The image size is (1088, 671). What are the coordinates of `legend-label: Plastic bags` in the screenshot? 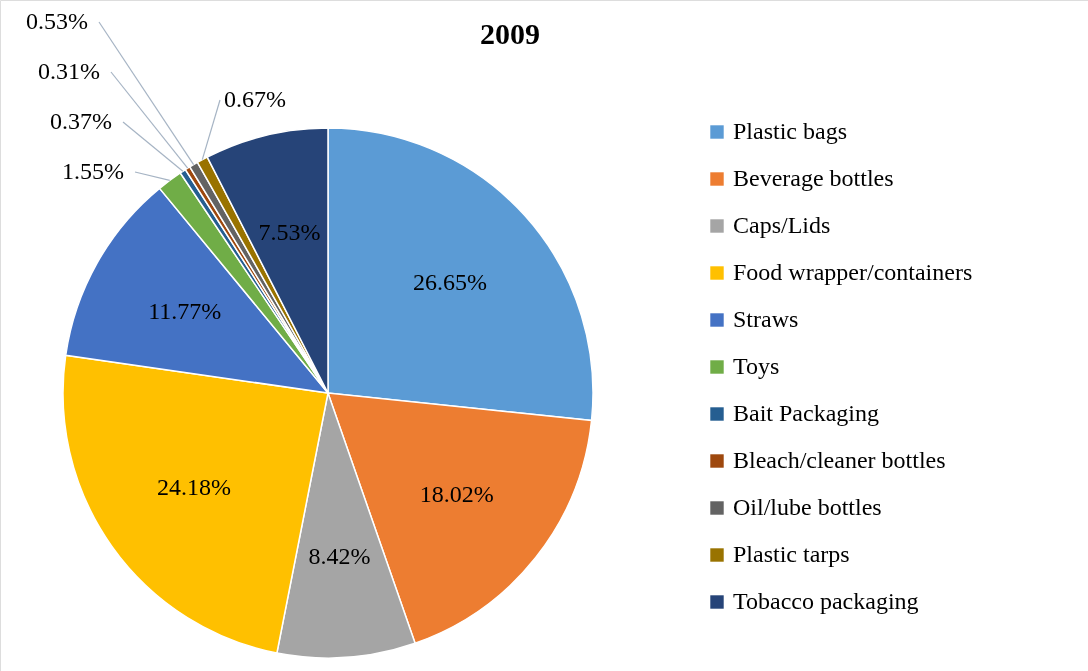 It's located at (790, 131).